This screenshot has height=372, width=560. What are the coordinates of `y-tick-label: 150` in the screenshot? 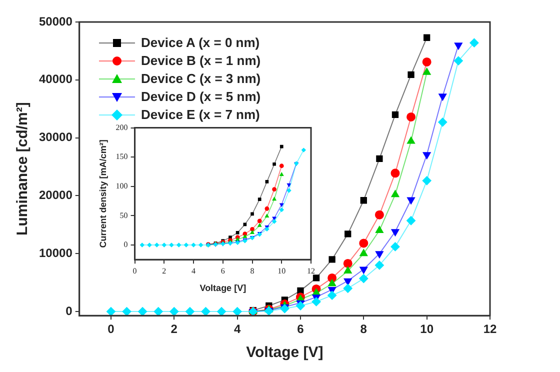 It's located at (122, 157).